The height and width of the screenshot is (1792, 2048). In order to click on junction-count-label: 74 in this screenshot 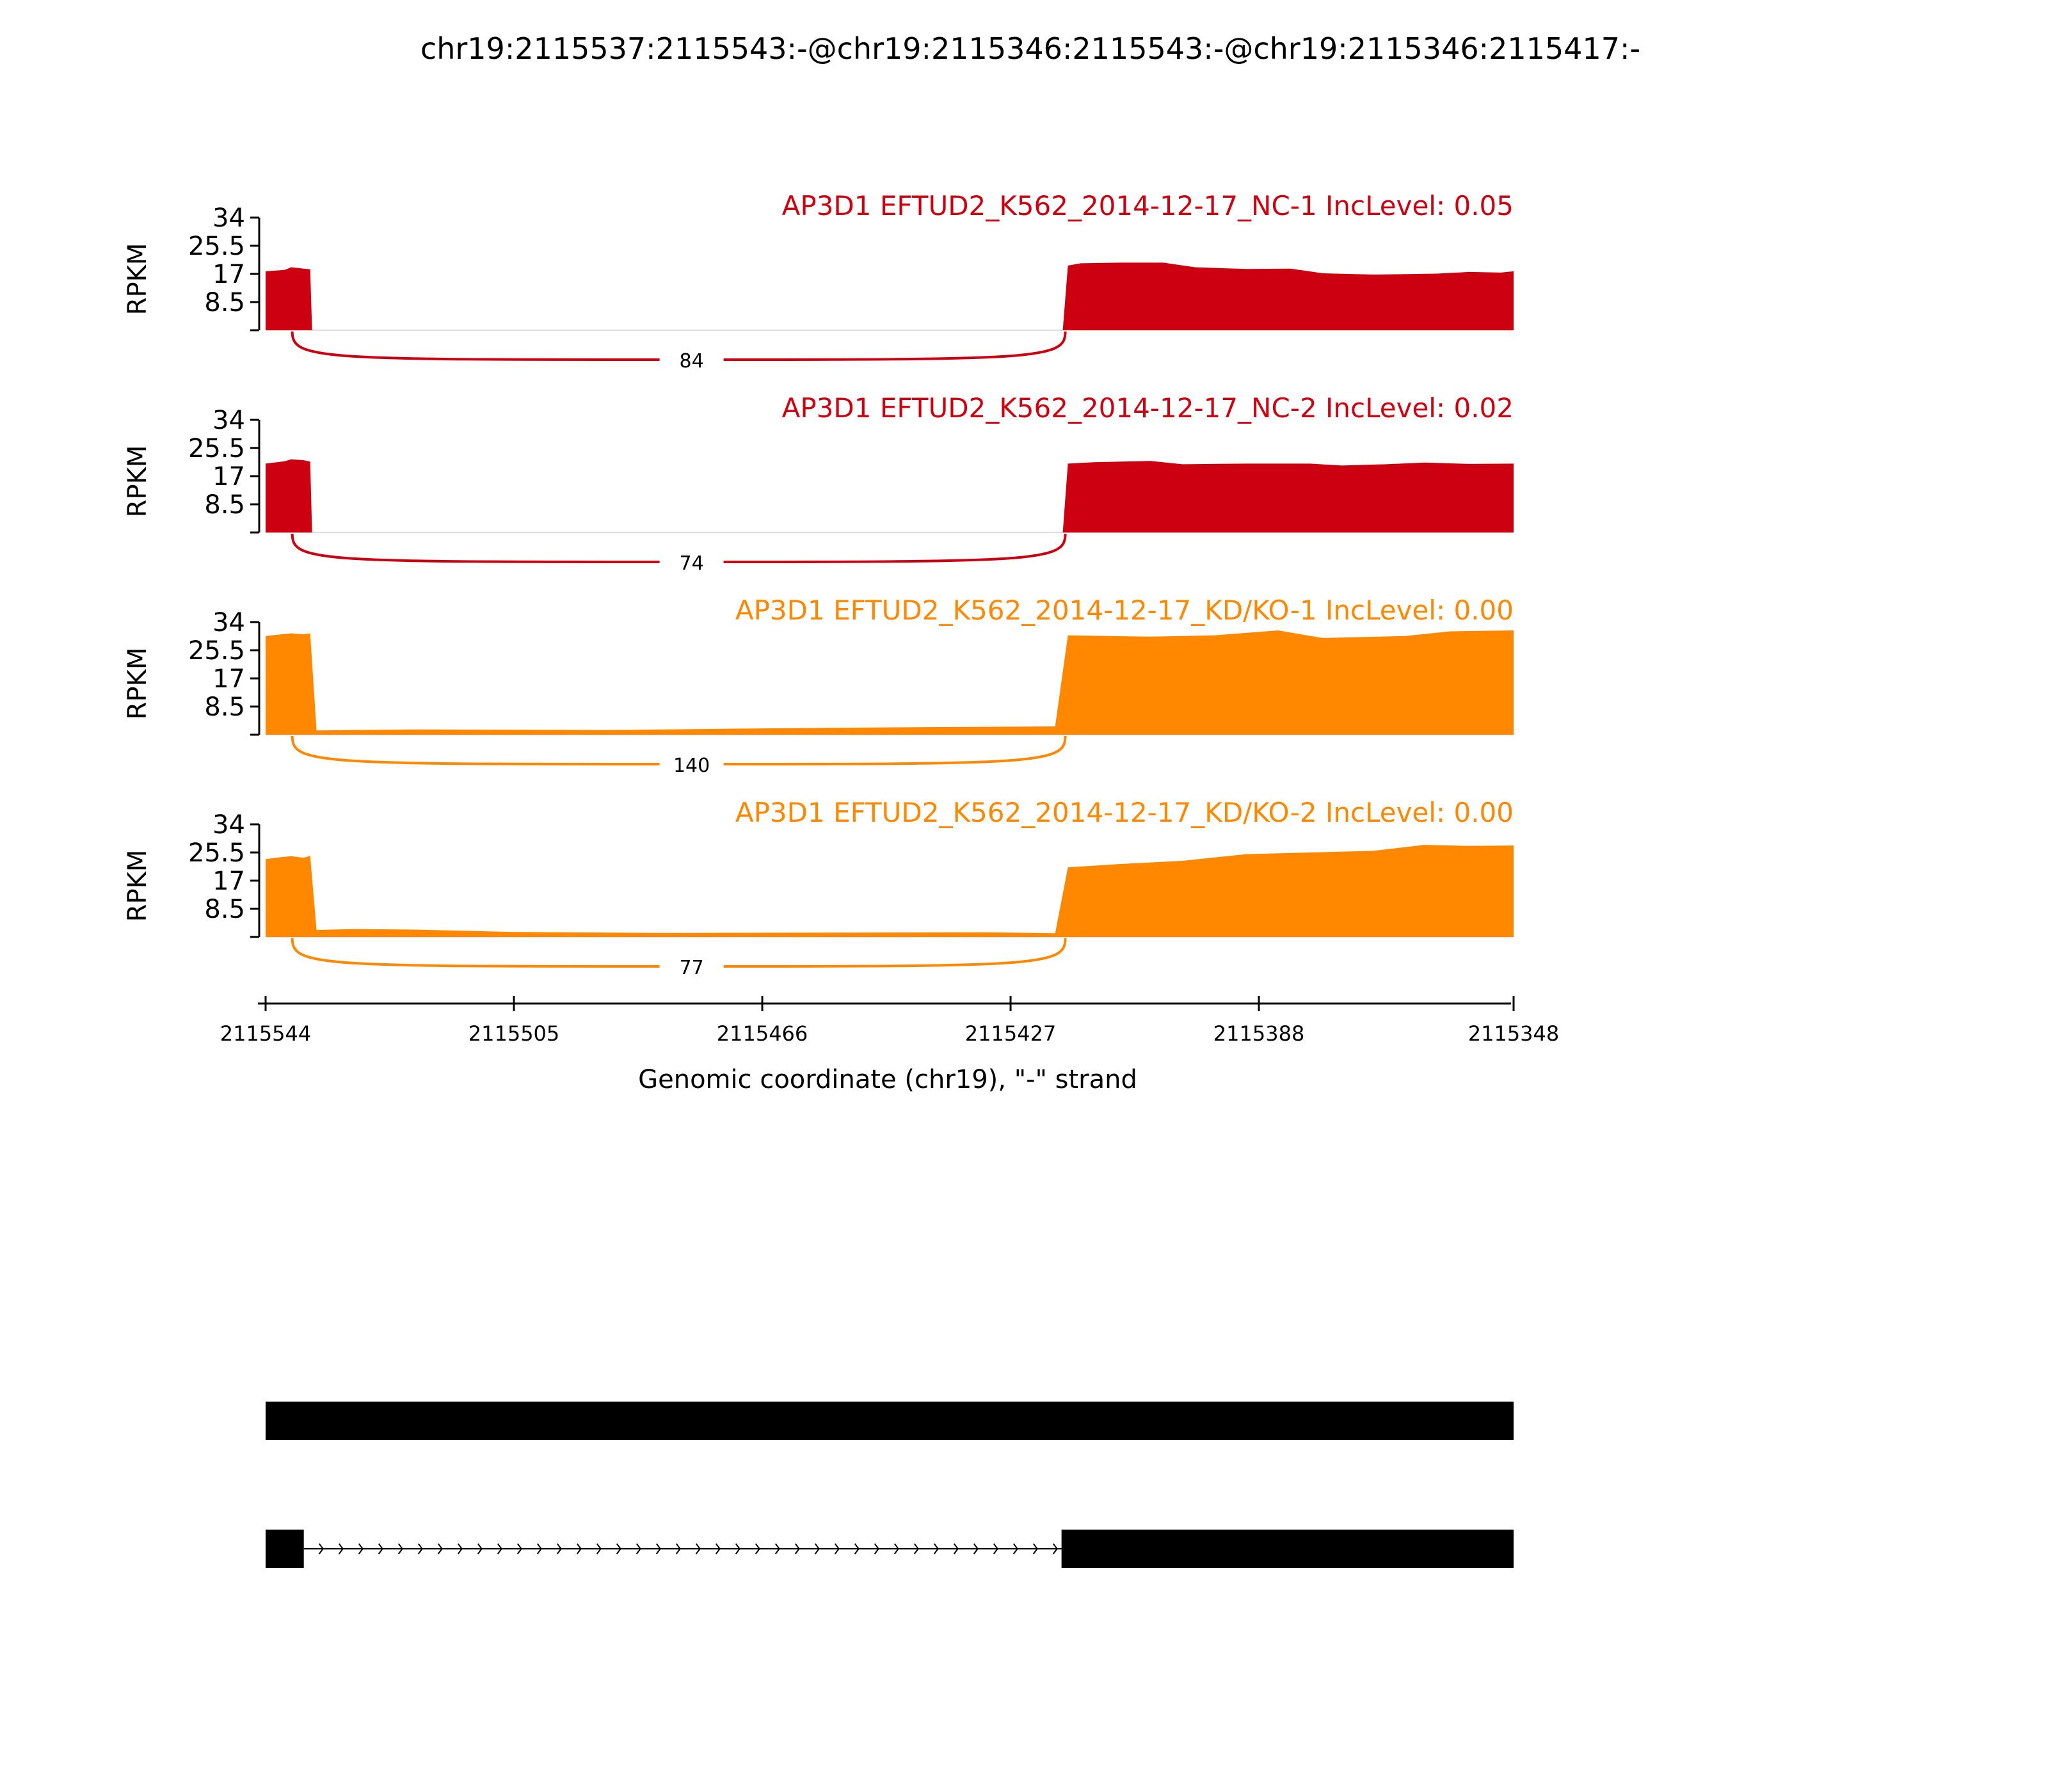, I will do `click(692, 563)`.